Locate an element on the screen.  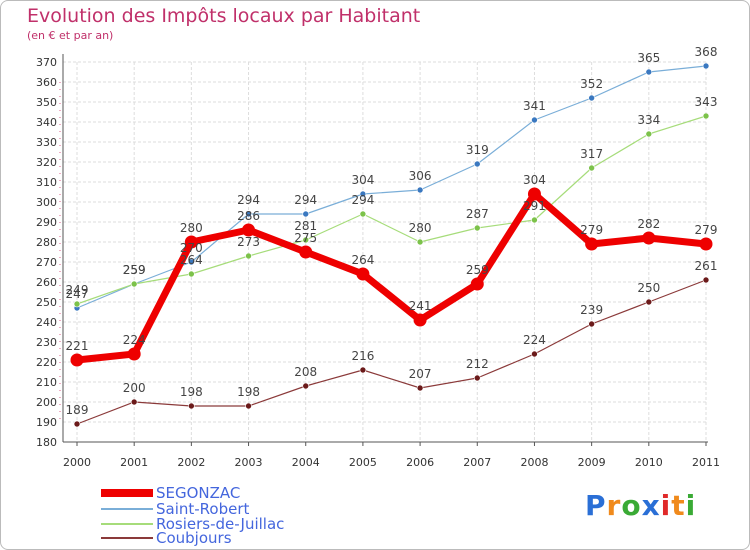
data-label-rosiers-de-juillac: 317 is located at coordinates (591, 154).